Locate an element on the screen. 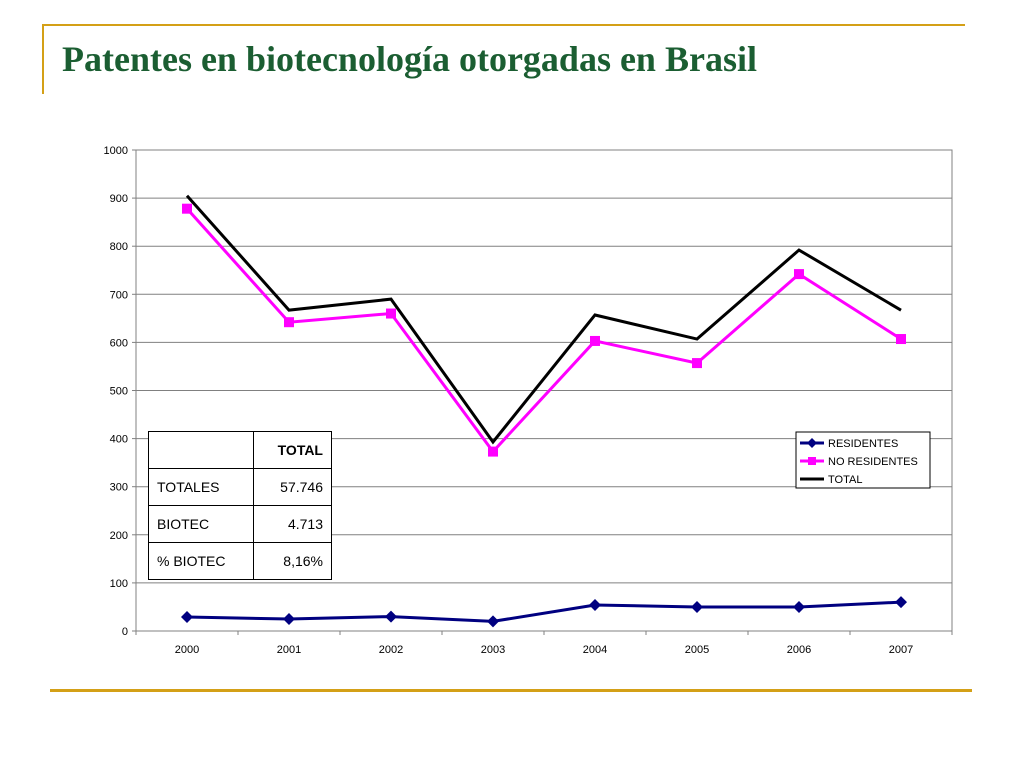 The width and height of the screenshot is (1024, 768). summary-value: 8,16% is located at coordinates (292, 561).